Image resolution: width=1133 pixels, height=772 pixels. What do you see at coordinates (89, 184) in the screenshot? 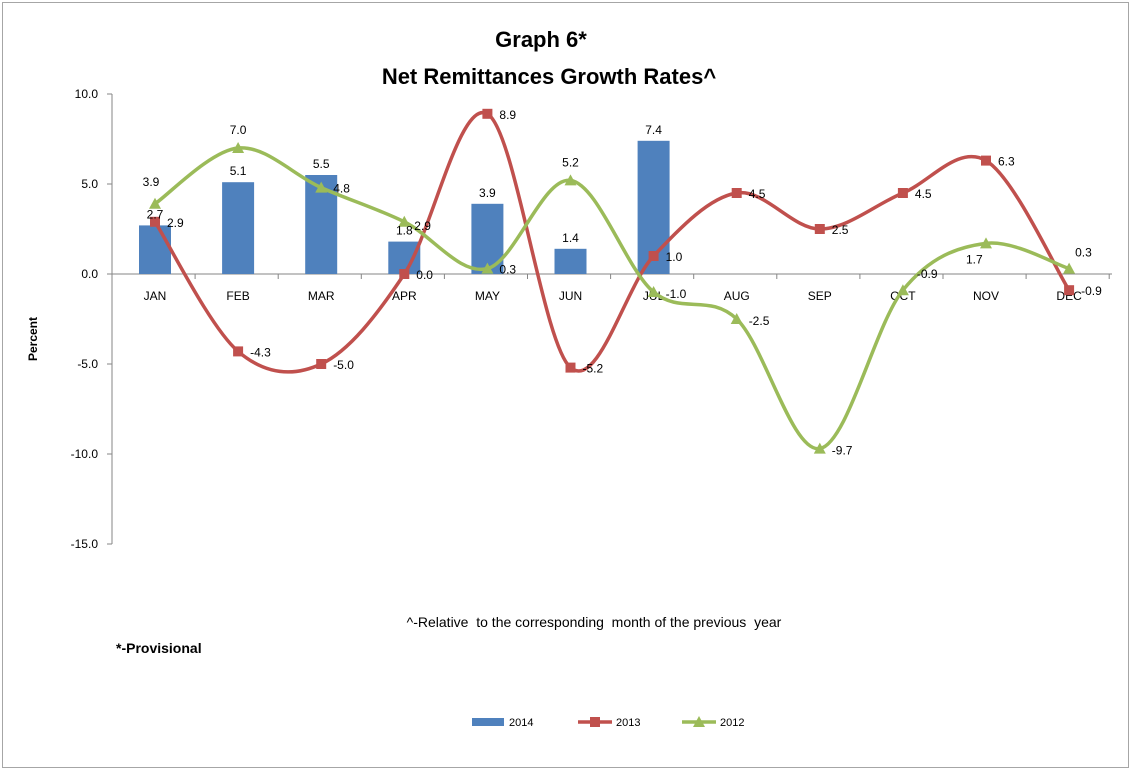
I see `y-tick-label: 5.0` at bounding box center [89, 184].